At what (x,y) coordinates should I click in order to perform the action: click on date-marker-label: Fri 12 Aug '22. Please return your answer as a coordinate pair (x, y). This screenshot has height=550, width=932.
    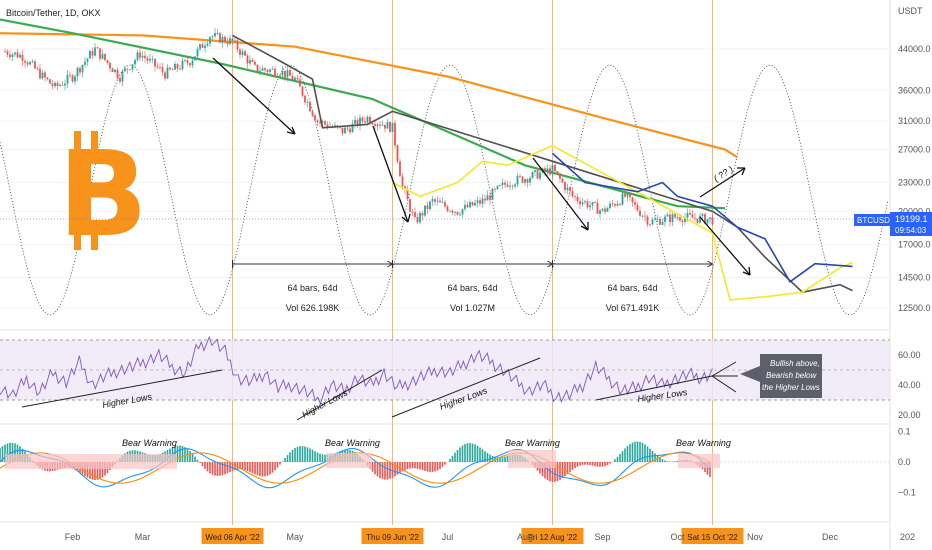
    Looking at the image, I should click on (553, 537).